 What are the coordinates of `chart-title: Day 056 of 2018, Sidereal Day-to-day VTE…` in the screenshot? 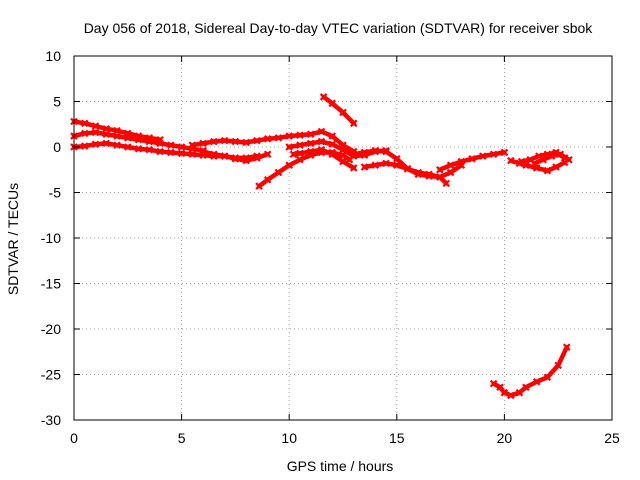 It's located at (339, 28).